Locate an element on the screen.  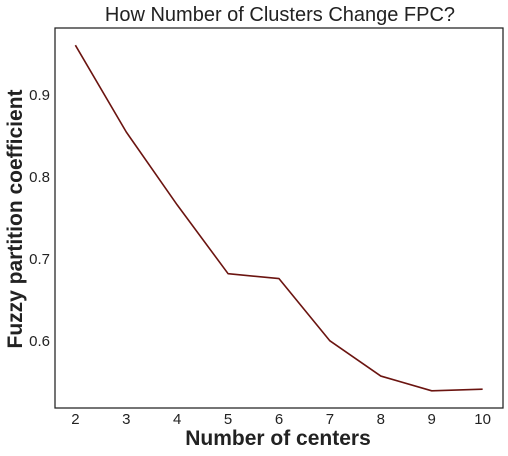
chart-title: How Number of Clusters Change FPC? is located at coordinates (280, 15).